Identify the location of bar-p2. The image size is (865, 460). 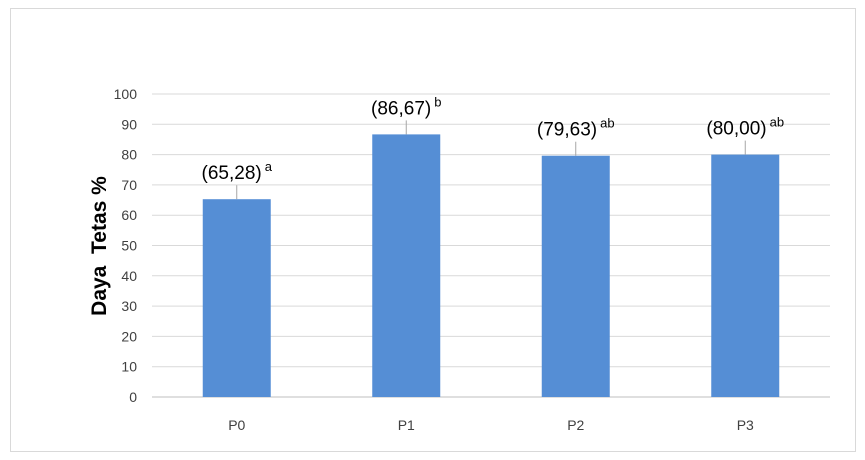
(575, 276).